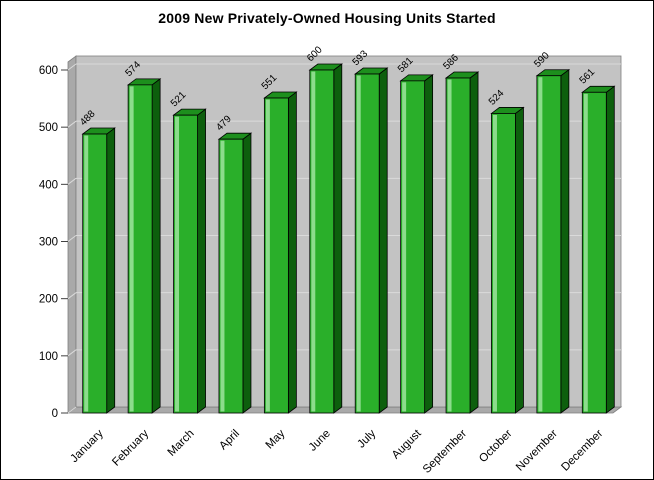 Image resolution: width=654 pixels, height=480 pixels. What do you see at coordinates (235, 273) in the screenshot?
I see `bar-april` at bounding box center [235, 273].